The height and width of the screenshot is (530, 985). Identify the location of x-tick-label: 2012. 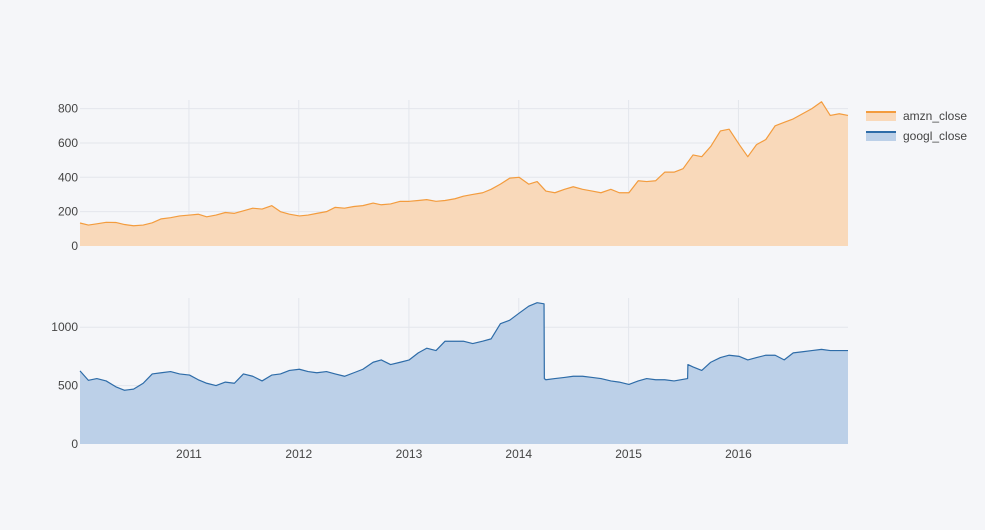
(298, 454).